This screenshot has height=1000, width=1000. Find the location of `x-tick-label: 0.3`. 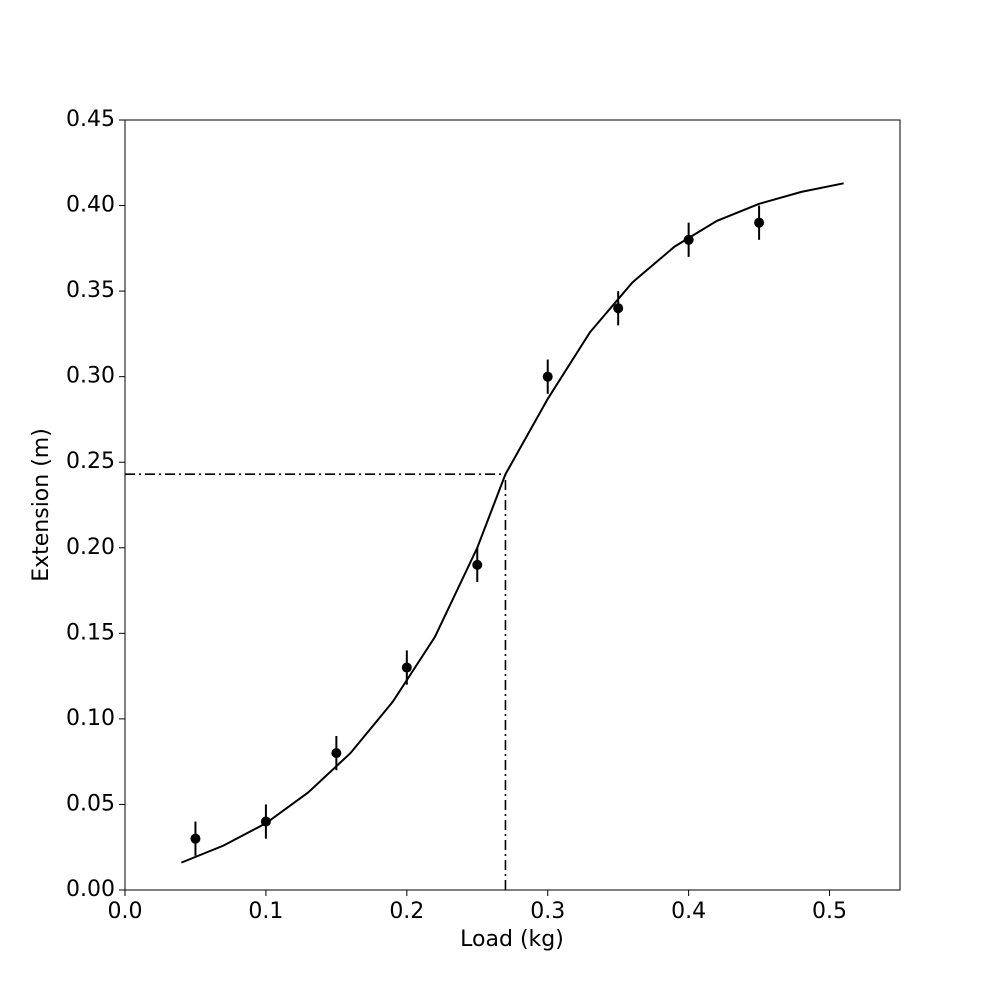

x-tick-label: 0.3 is located at coordinates (547, 911).